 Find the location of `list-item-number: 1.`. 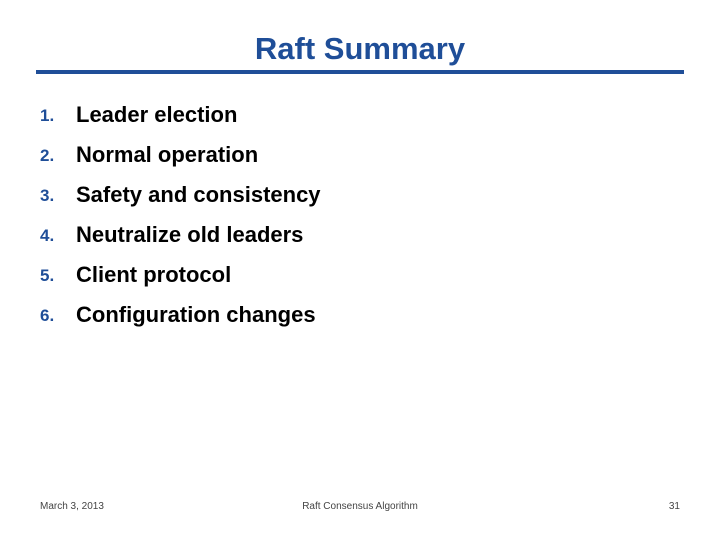

list-item-number: 1. is located at coordinates (47, 115).